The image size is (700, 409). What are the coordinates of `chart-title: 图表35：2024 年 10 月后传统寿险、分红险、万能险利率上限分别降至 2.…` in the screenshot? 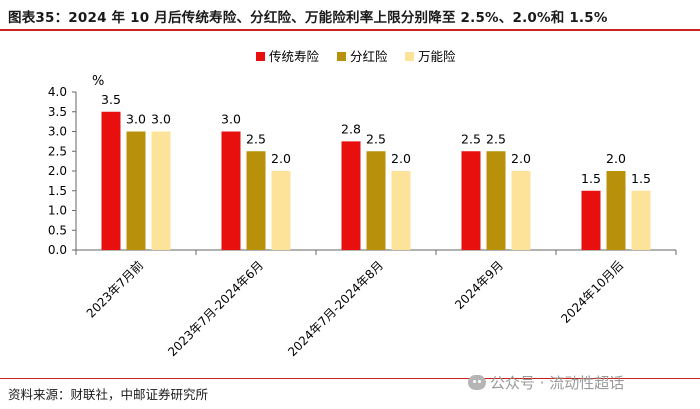 It's located at (308, 18).